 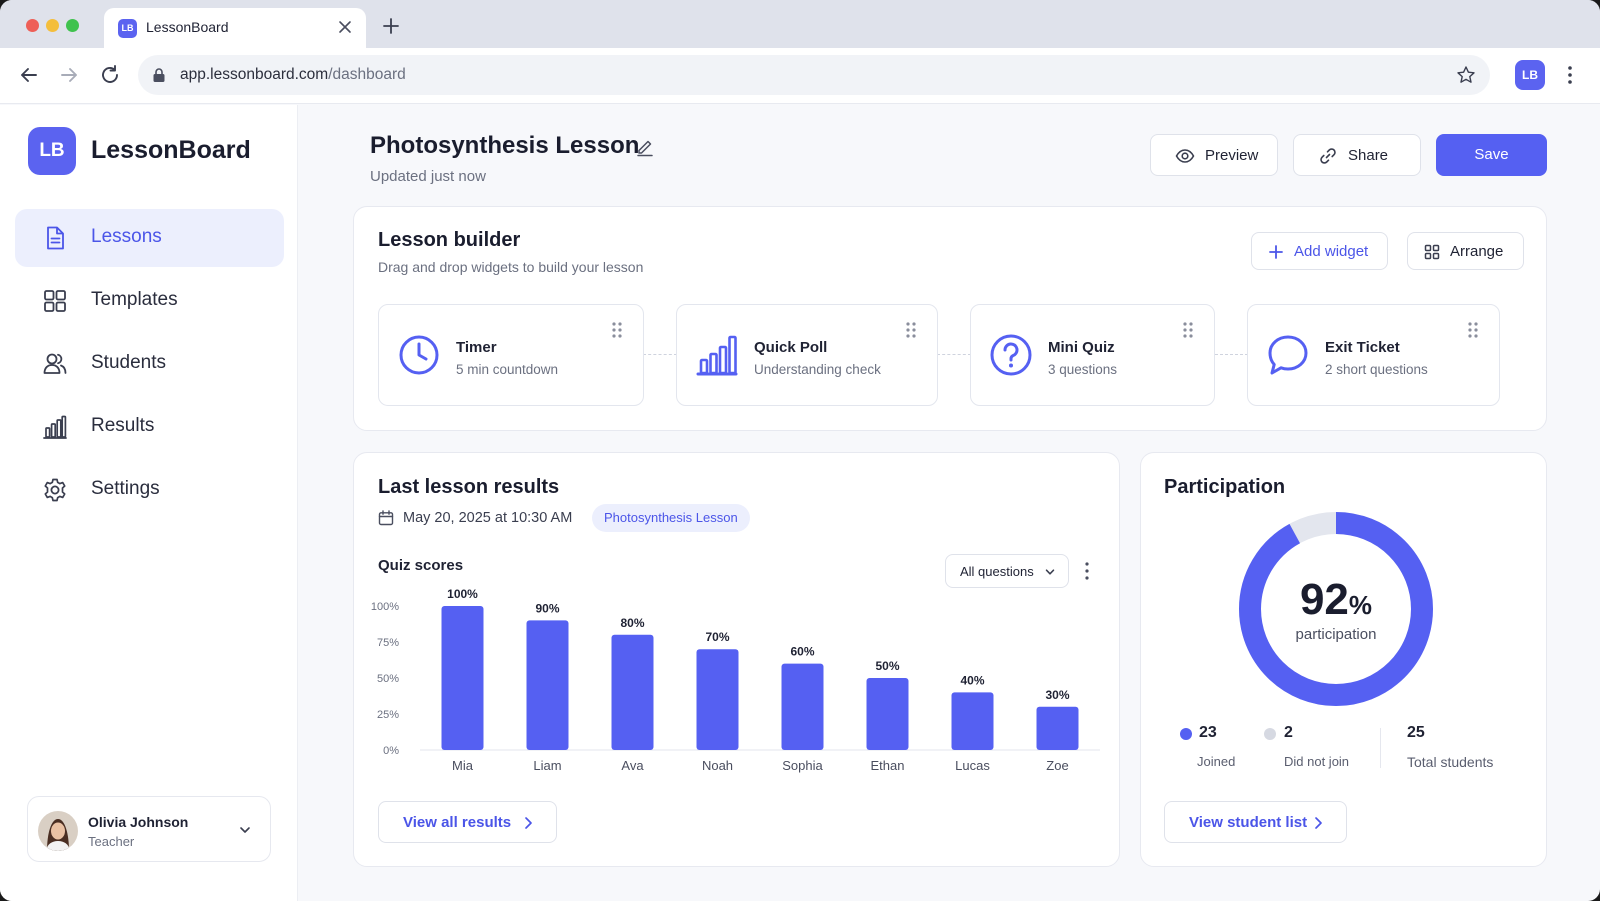 I want to click on not-joined-count: 2, so click(x=1288, y=732).